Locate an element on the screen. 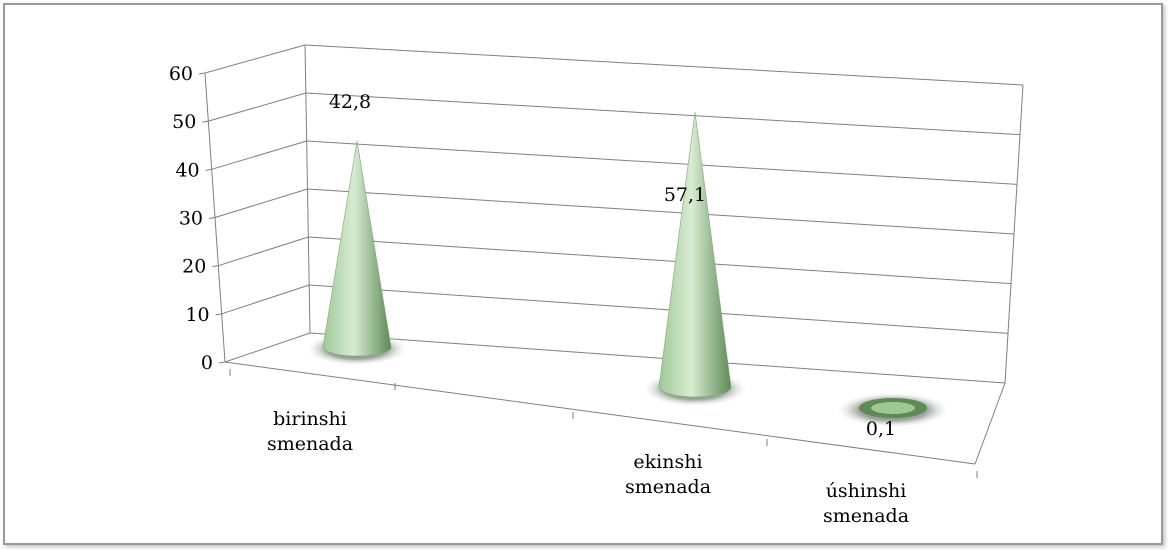 Image resolution: width=1168 pixels, height=550 pixels. y-axis-line is located at coordinates (215, 217).